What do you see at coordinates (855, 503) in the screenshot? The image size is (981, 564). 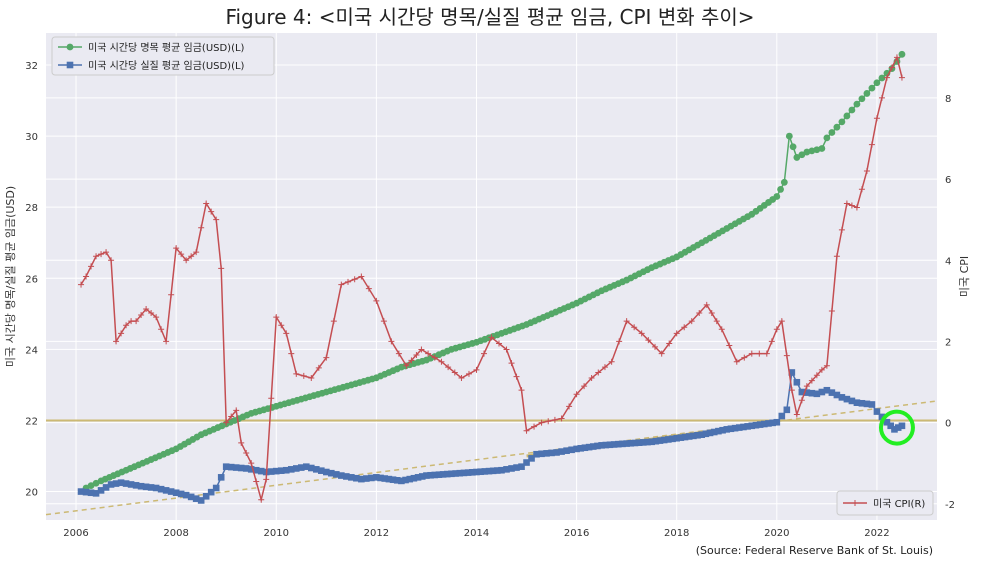 I see `legend-marker-plus` at bounding box center [855, 503].